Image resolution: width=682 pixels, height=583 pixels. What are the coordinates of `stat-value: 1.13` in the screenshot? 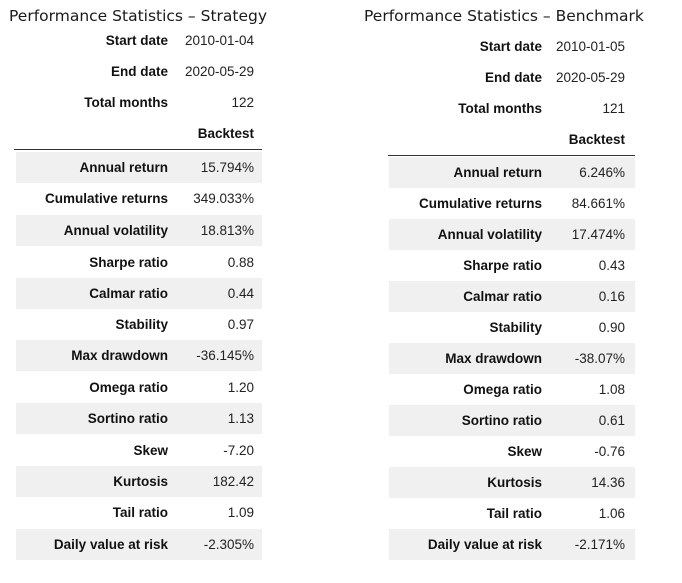 It's located at (240, 418).